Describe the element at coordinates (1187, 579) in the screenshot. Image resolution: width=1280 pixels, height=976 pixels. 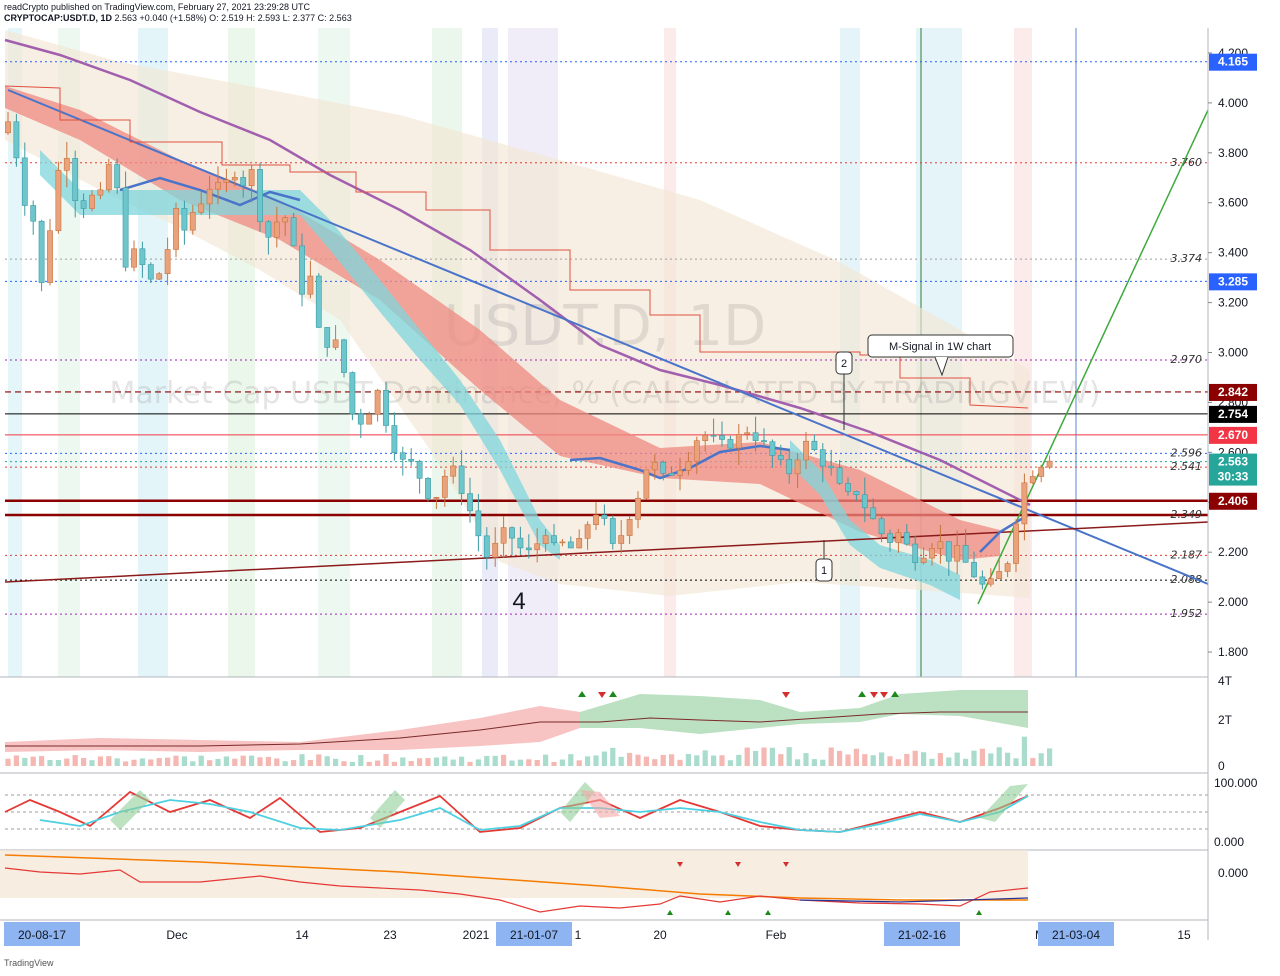
I see `level-label: 2.088` at that location.